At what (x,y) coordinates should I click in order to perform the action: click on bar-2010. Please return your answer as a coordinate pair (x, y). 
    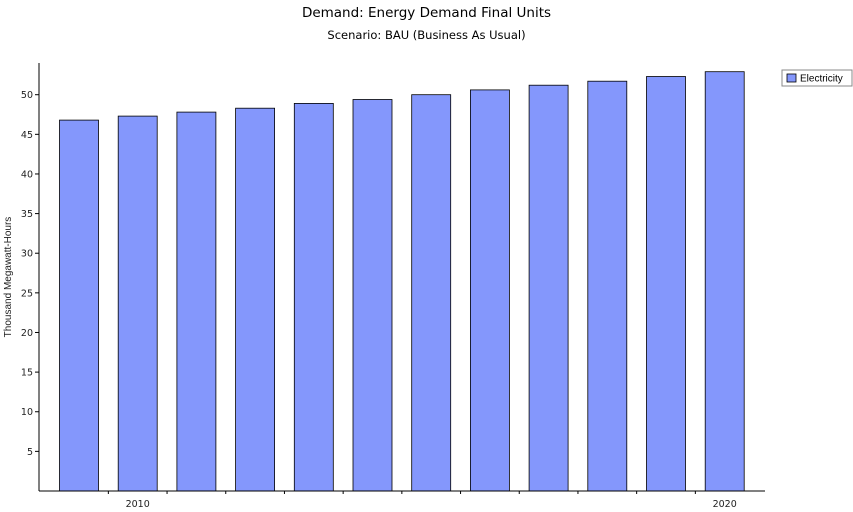
    Looking at the image, I should click on (137, 303).